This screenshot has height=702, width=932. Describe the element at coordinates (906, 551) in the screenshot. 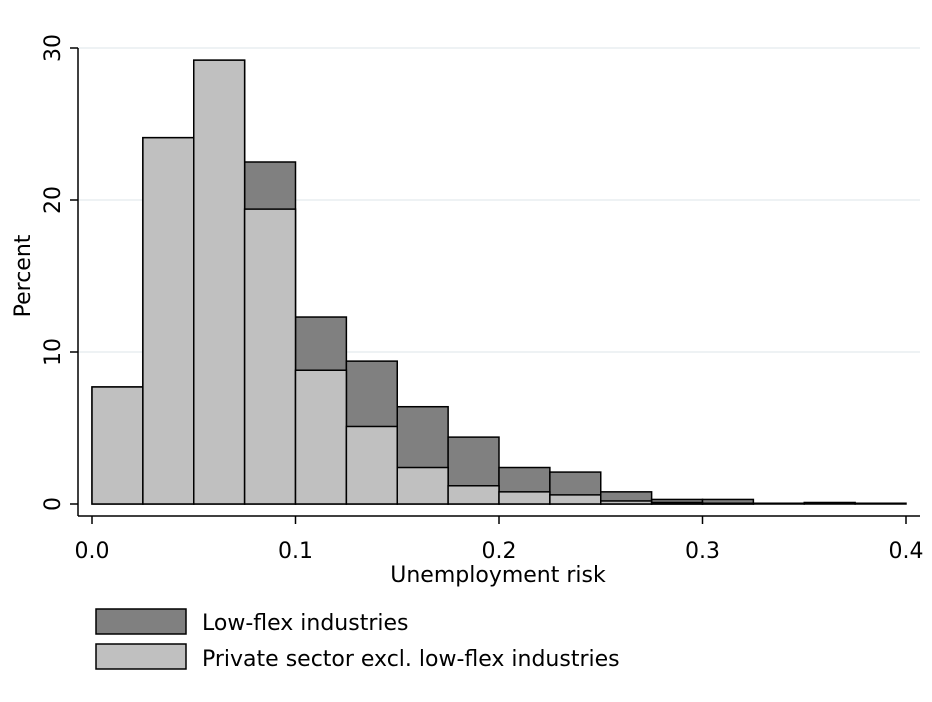

I see `x-tick-label: 0.4` at that location.